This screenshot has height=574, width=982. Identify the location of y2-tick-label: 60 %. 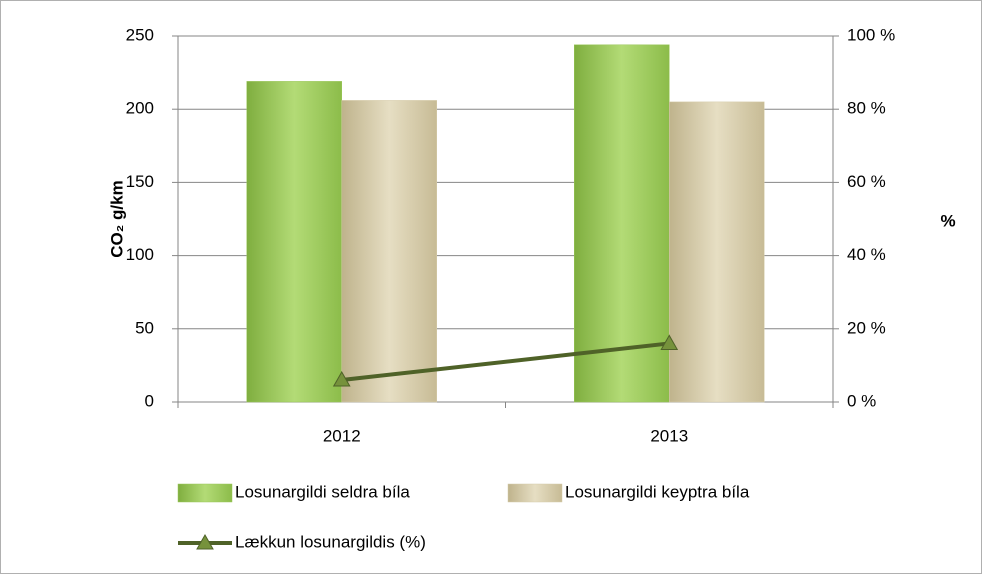
(866, 181).